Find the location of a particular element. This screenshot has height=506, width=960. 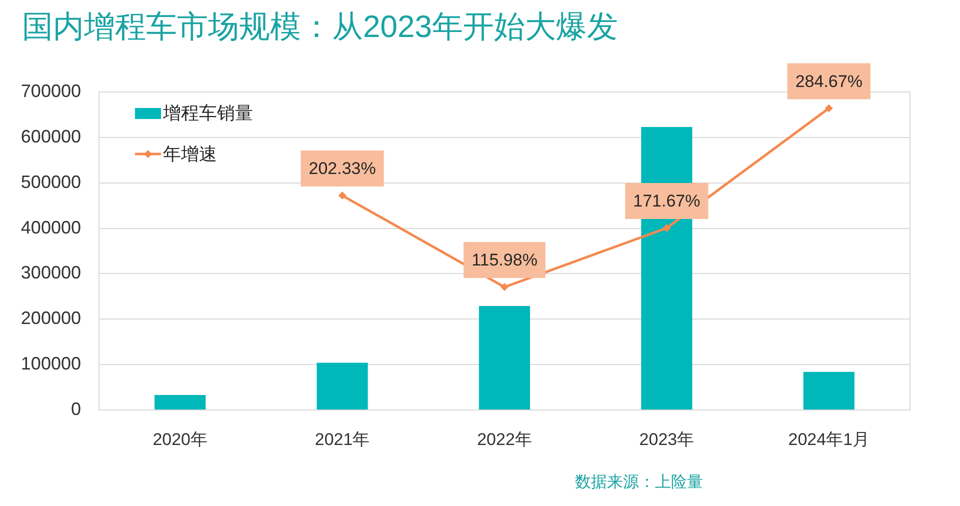

x-tick-label: 2023年 is located at coordinates (666, 439).